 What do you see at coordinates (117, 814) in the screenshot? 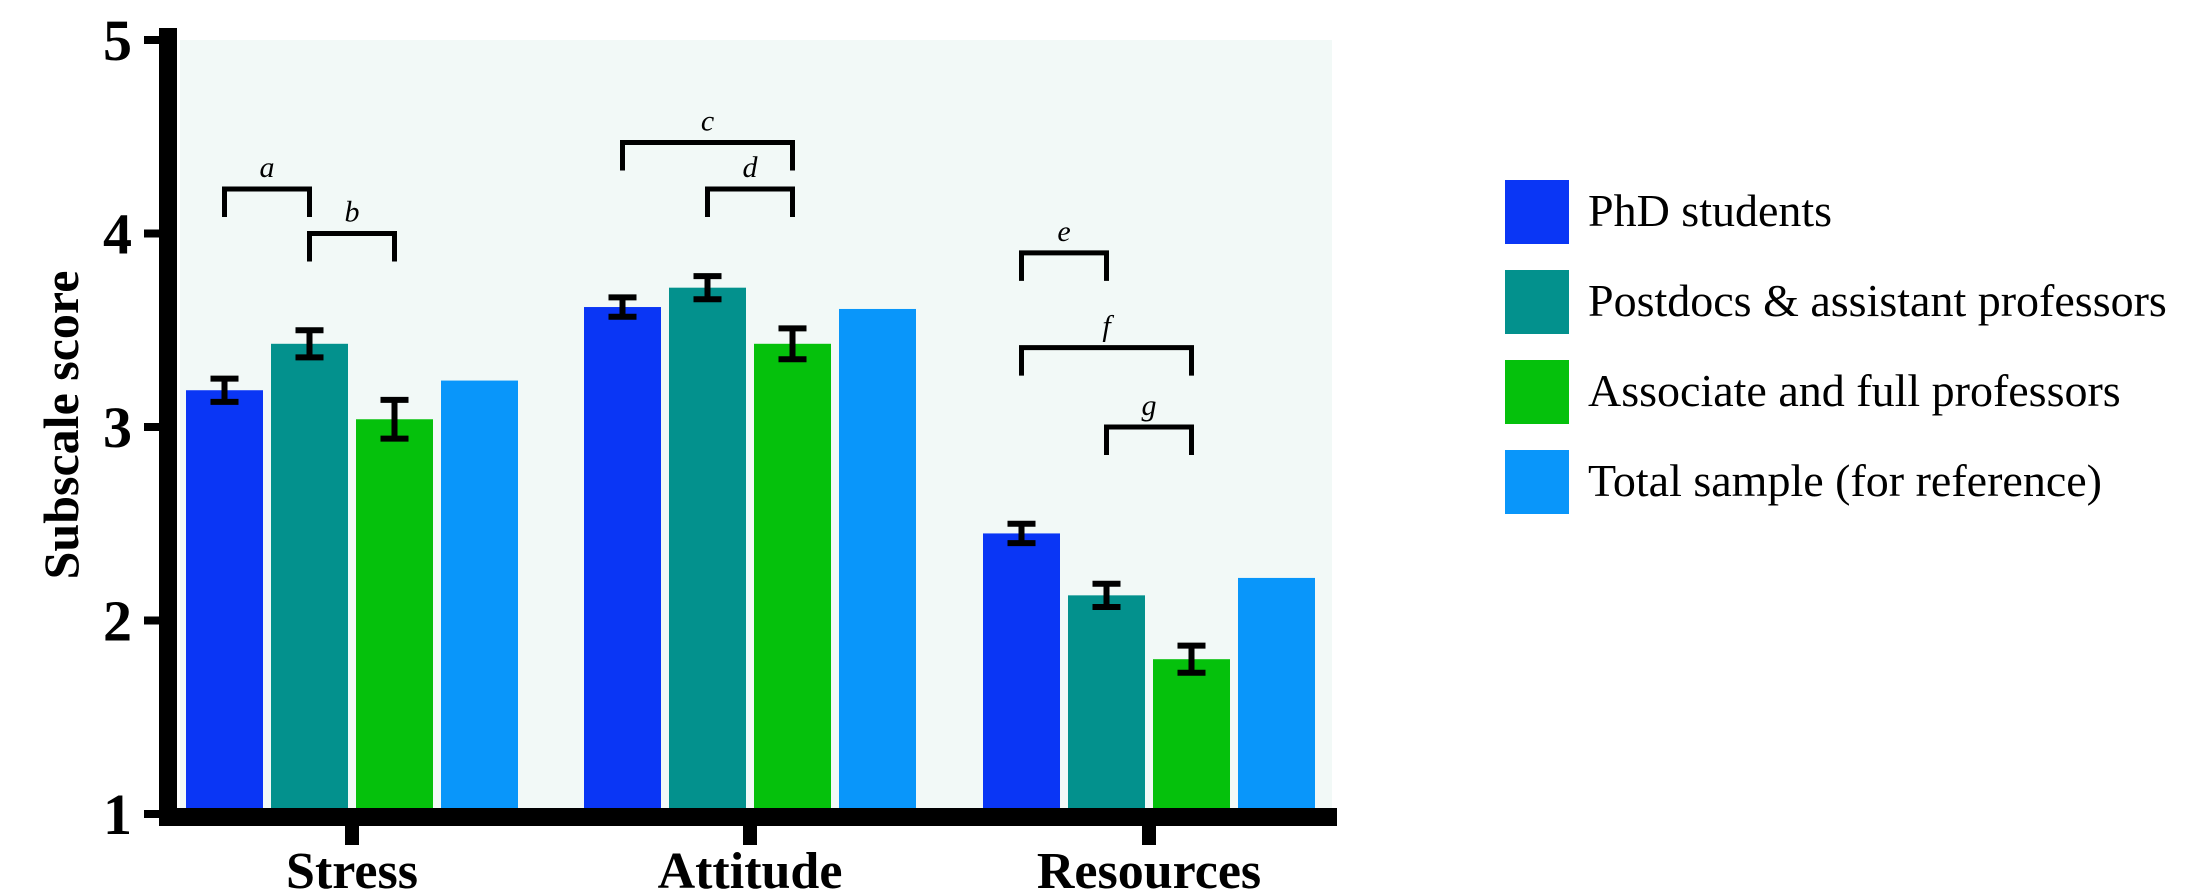
I see `y-tick-label: 1` at bounding box center [117, 814].